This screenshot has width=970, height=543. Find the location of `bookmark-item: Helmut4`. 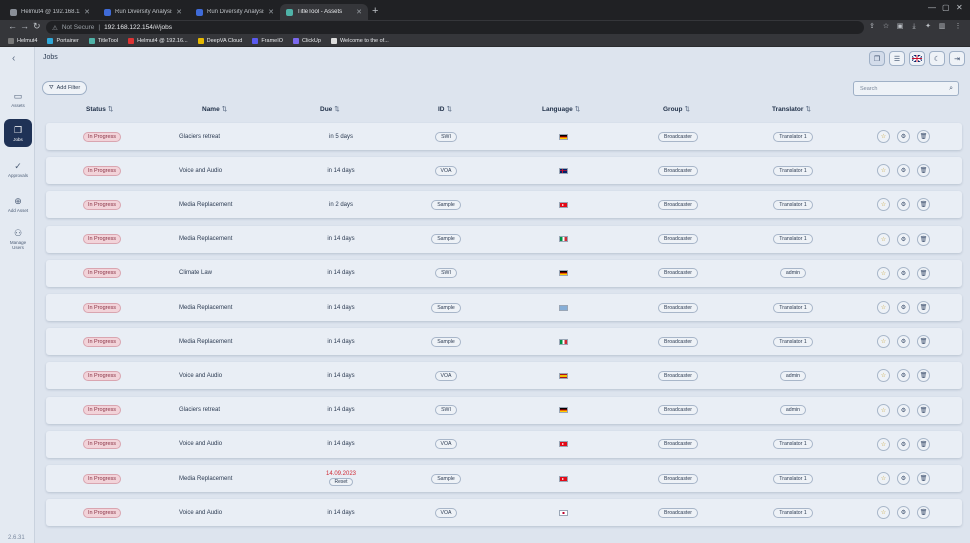

bookmark-item: Helmut4 is located at coordinates (22, 40).